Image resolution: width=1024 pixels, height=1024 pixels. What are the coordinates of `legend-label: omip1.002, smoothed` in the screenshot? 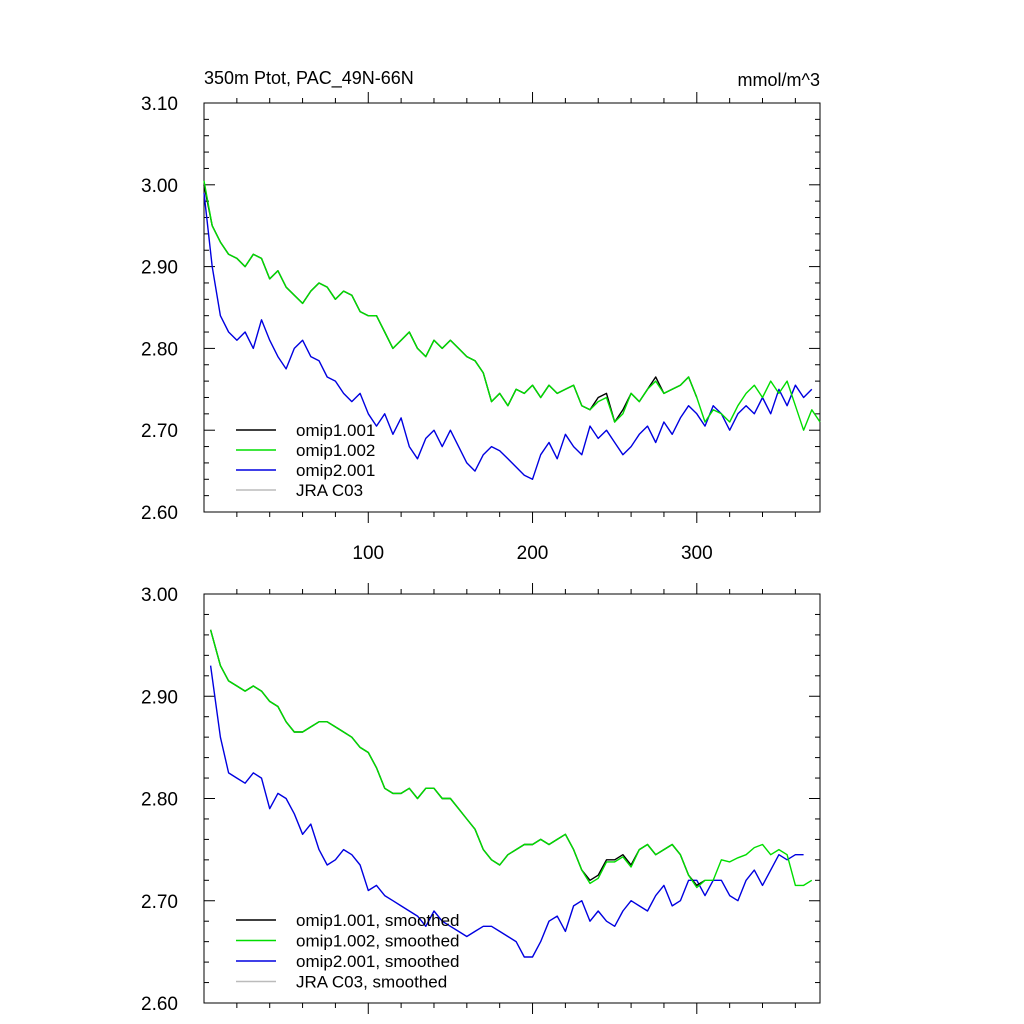 It's located at (378, 941).